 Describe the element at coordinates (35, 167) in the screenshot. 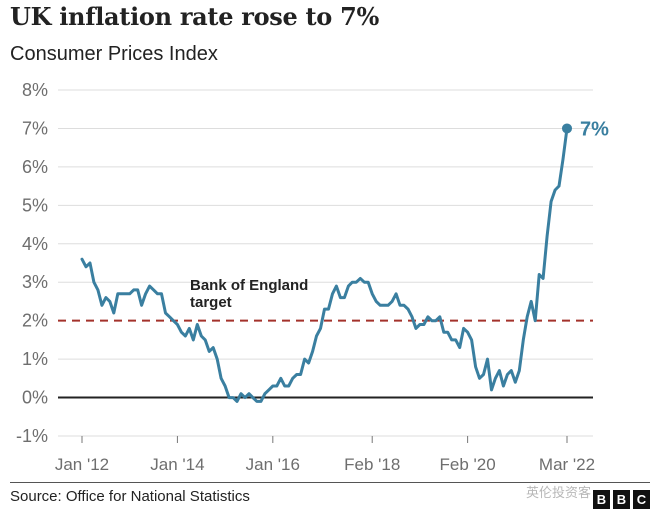

I see `y-tick-label: 6%` at that location.